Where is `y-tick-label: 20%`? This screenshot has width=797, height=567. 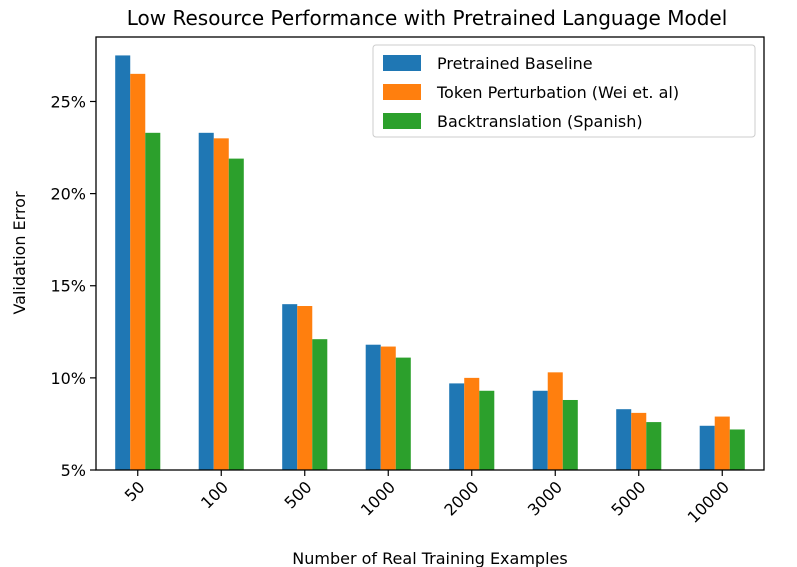 y-tick-label: 20% is located at coordinates (68, 194).